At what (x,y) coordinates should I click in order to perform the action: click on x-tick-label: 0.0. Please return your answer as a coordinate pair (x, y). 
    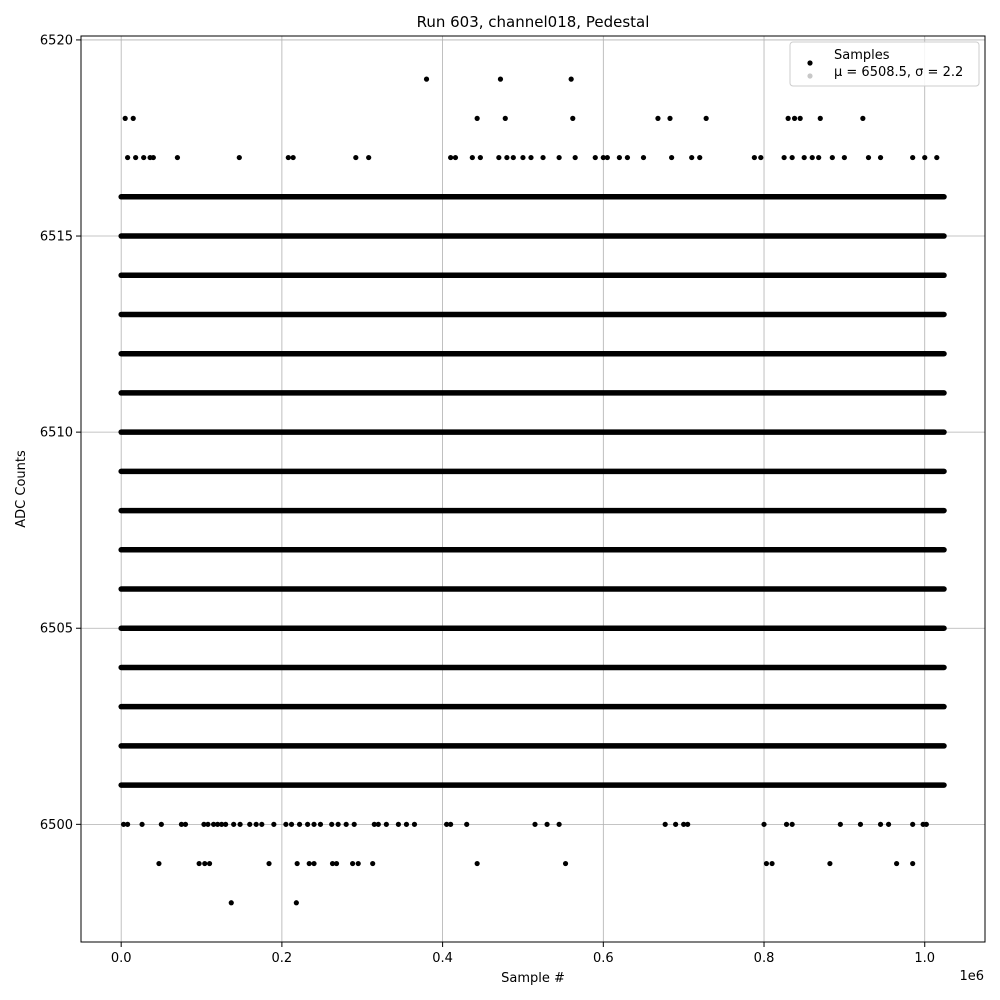
    Looking at the image, I should click on (121, 958).